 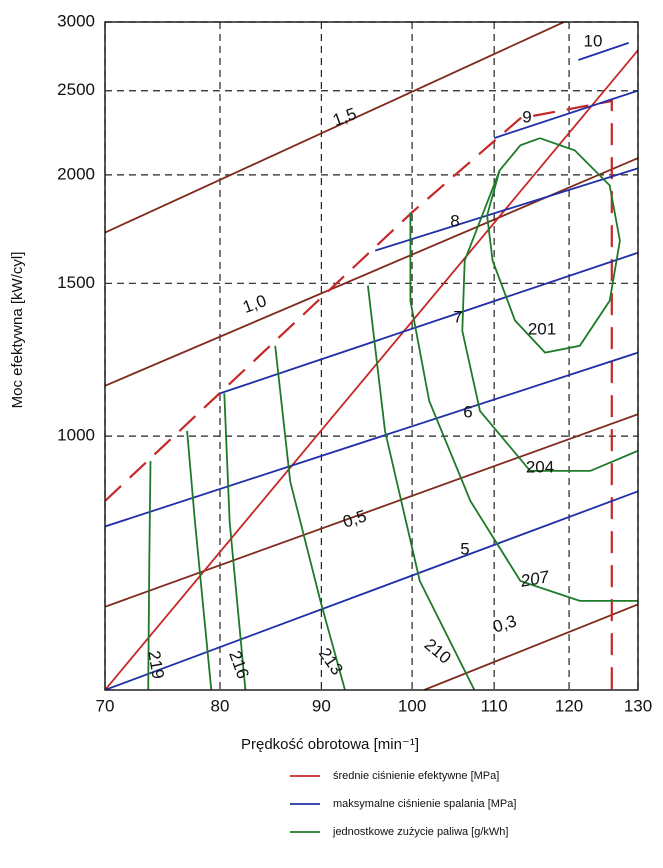 What do you see at coordinates (105, 705) in the screenshot?
I see `x-tick-label: 70` at bounding box center [105, 705].